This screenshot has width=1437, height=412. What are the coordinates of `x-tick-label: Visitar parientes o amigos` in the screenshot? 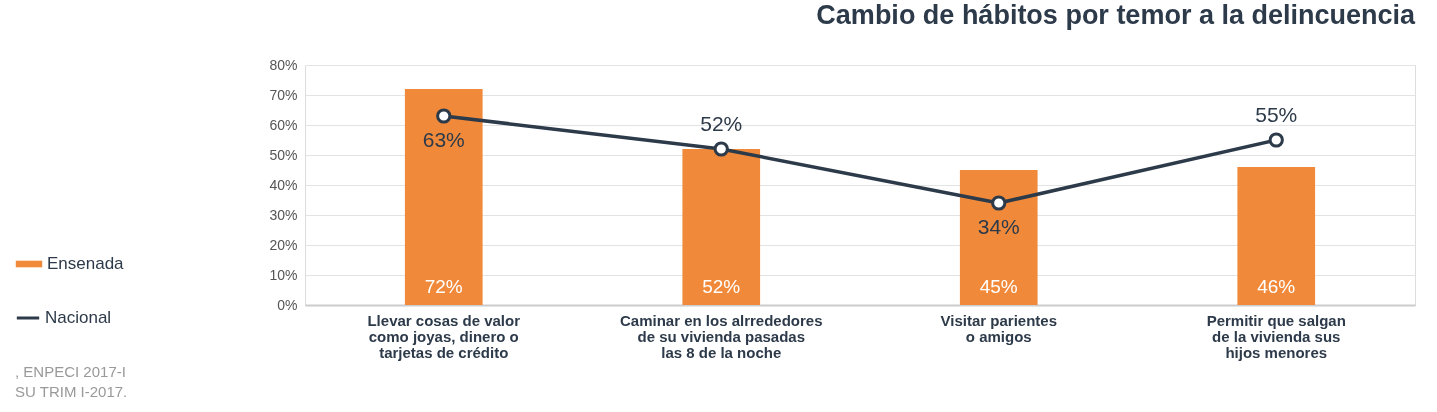 It's located at (998, 328).